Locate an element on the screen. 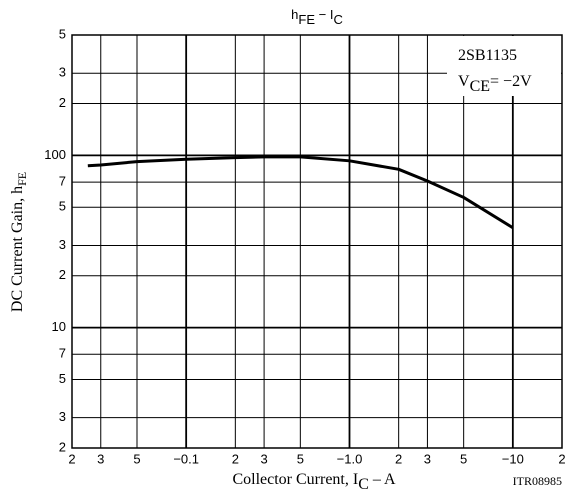 The height and width of the screenshot is (497, 568). y-axis-label-part: FE is located at coordinates (22, 179).